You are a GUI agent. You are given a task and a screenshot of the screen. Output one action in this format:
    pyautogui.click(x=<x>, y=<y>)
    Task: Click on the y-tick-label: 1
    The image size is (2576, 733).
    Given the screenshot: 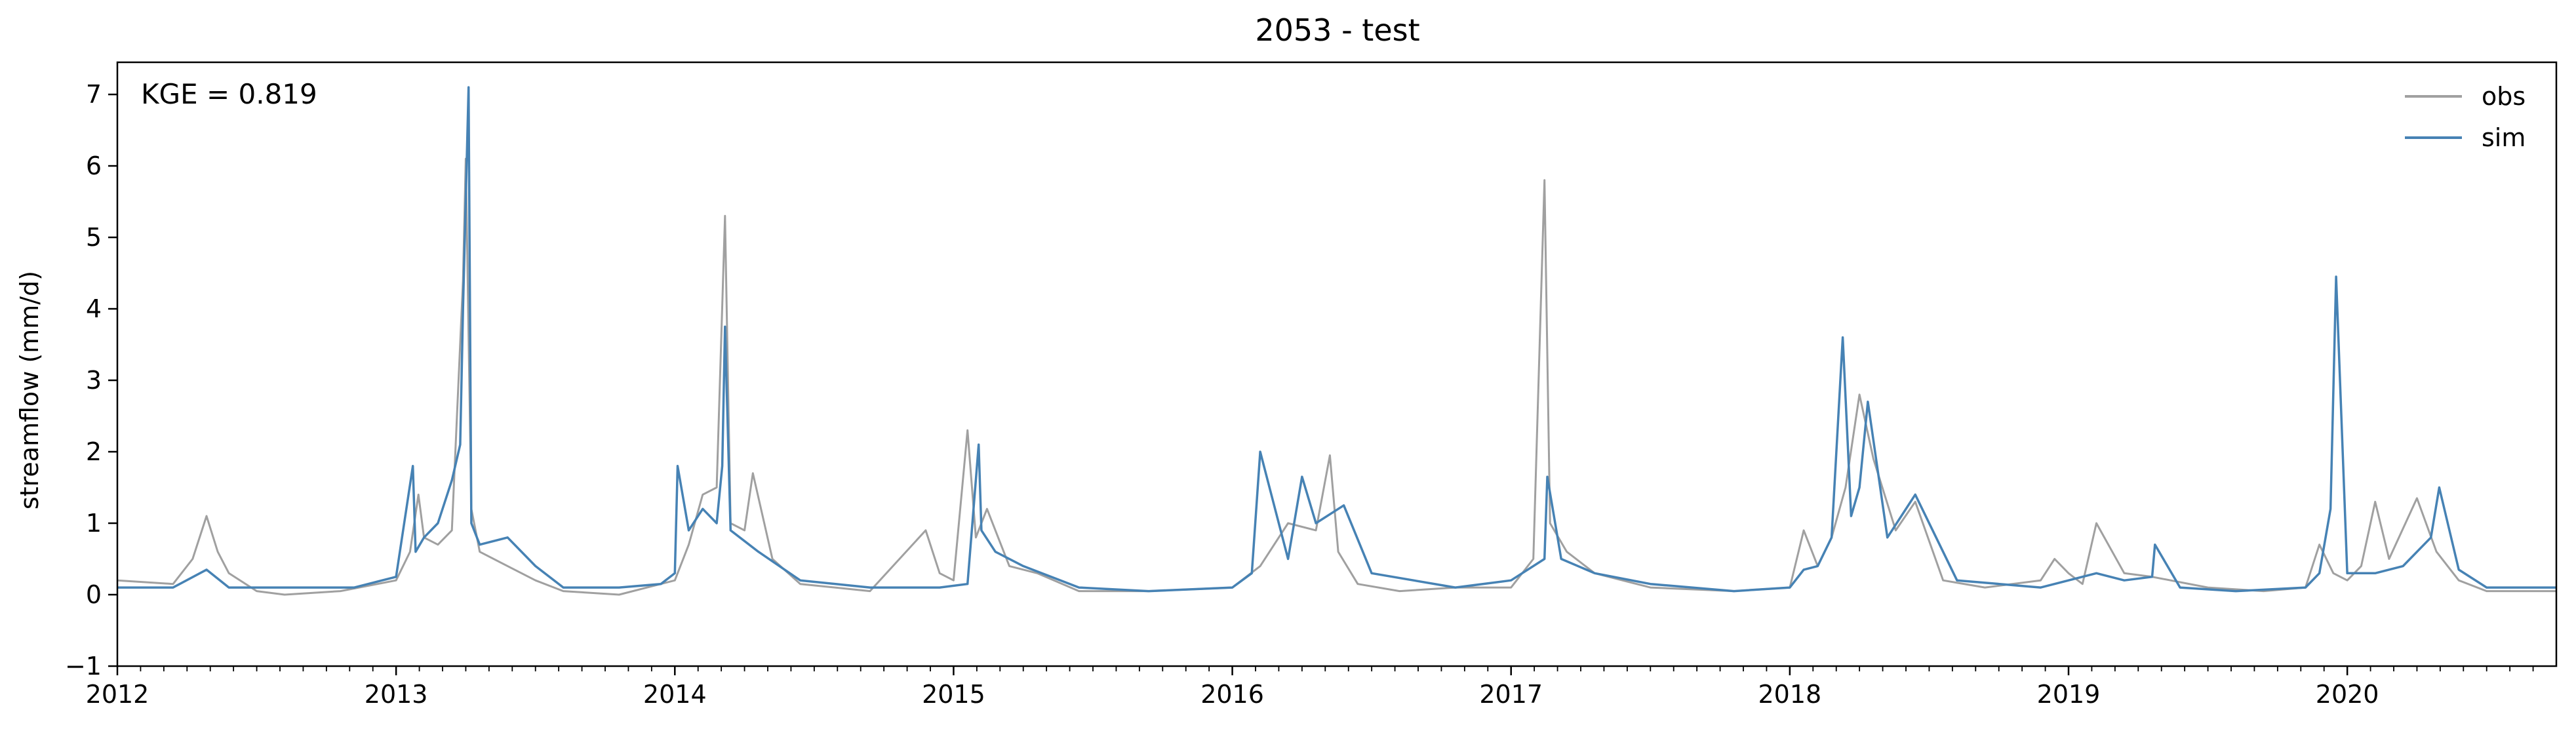 What is the action you would take?
    pyautogui.click(x=94, y=523)
    